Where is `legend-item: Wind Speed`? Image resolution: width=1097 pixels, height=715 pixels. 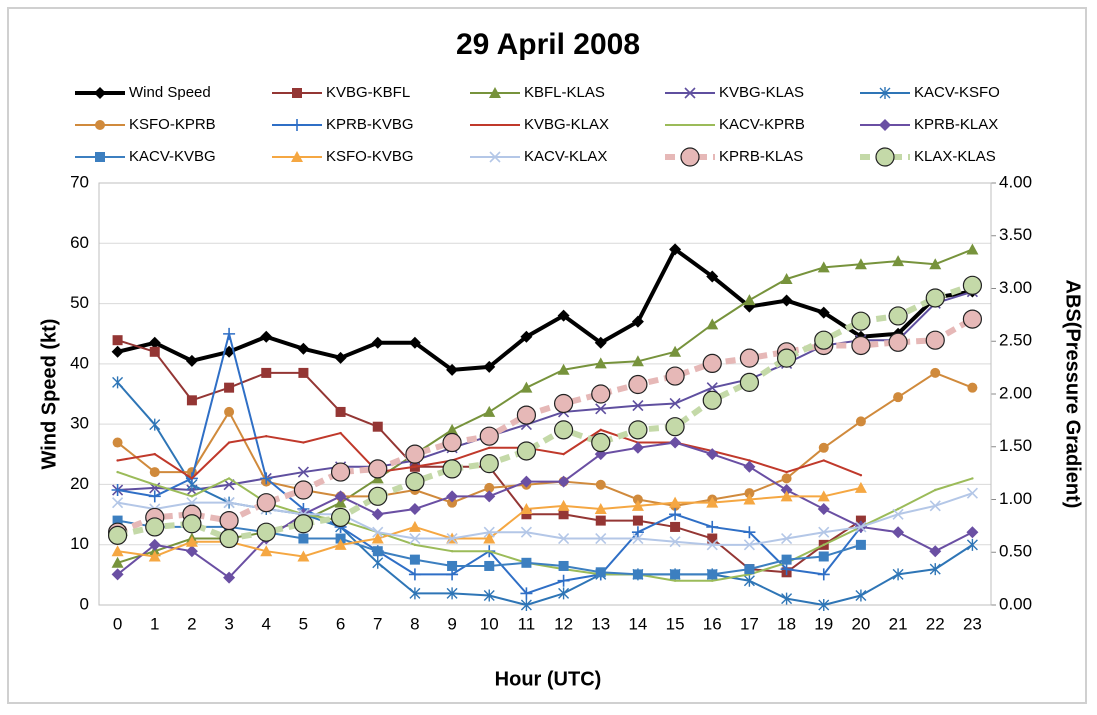 legend-item: Wind Speed is located at coordinates (143, 92).